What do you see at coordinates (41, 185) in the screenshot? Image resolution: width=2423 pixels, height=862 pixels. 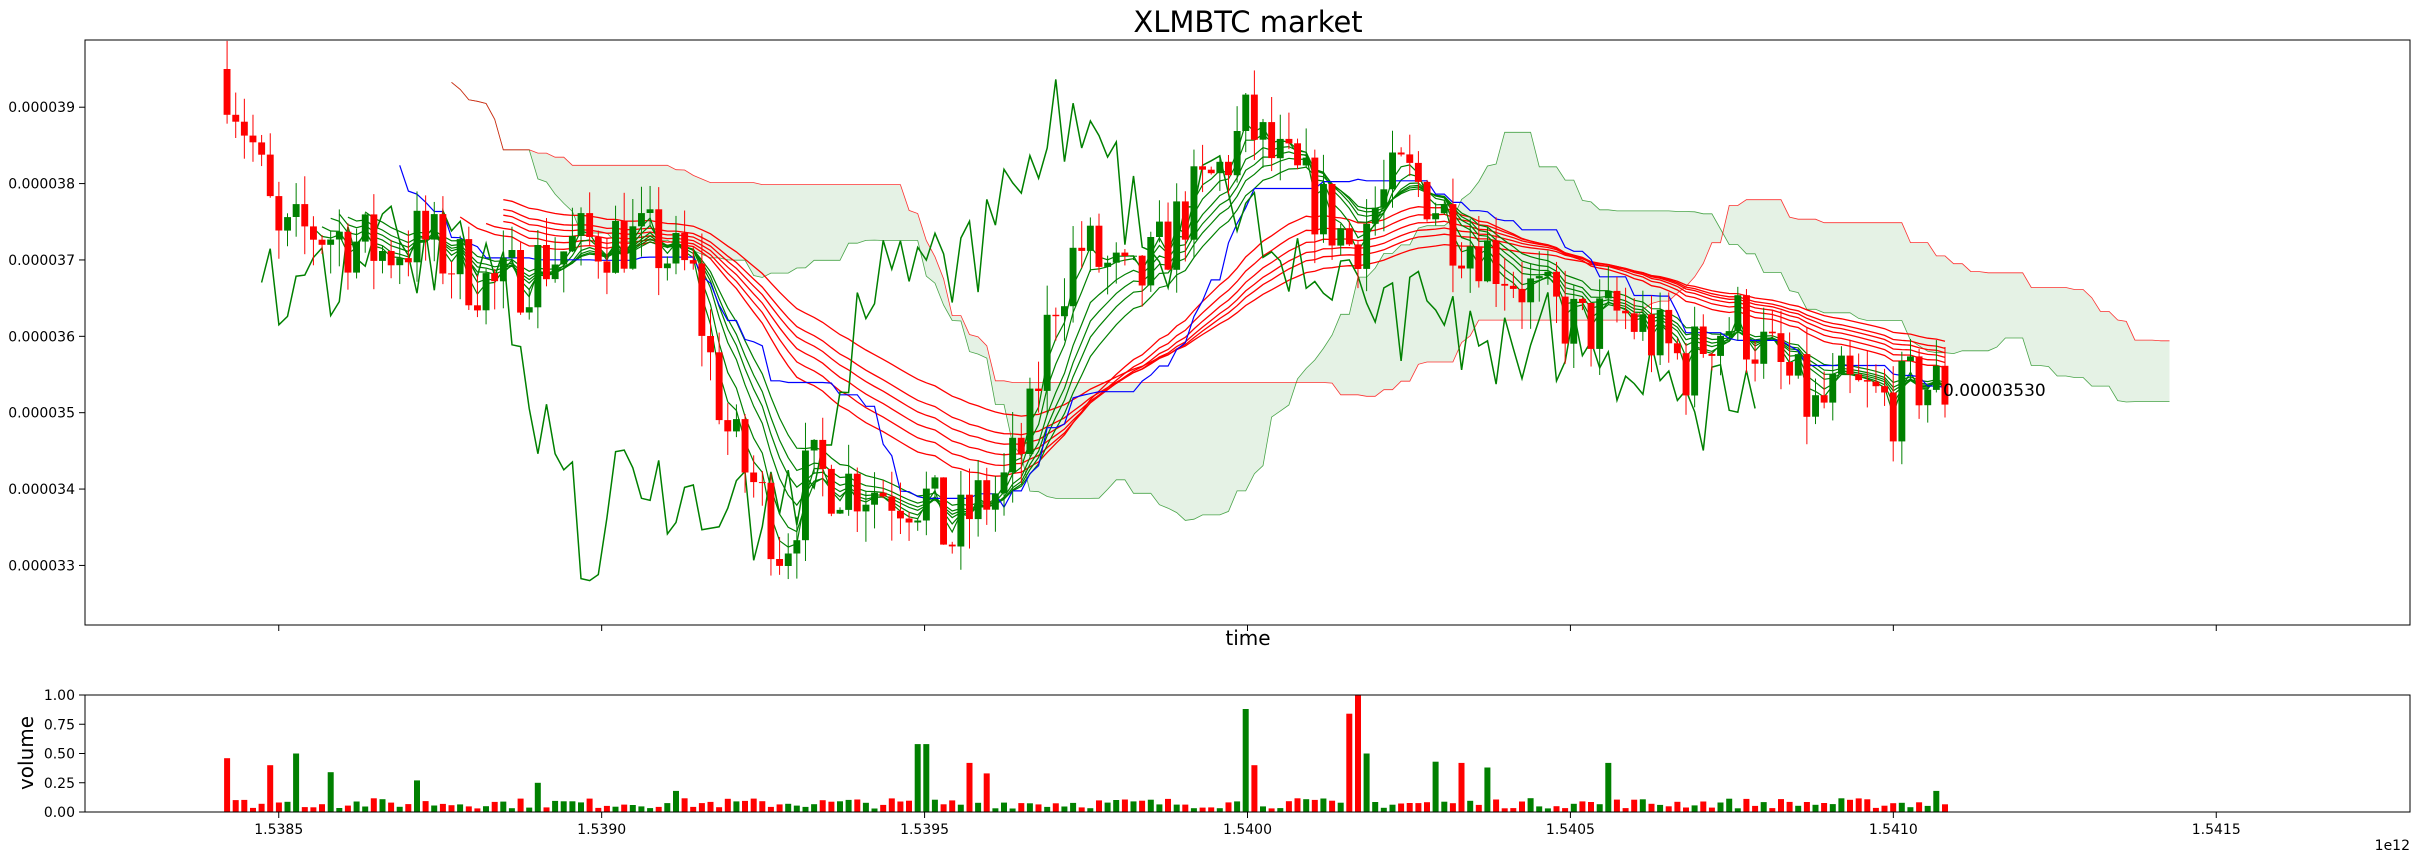 I see `price-ytick-label-5: 0.000038` at bounding box center [41, 185].